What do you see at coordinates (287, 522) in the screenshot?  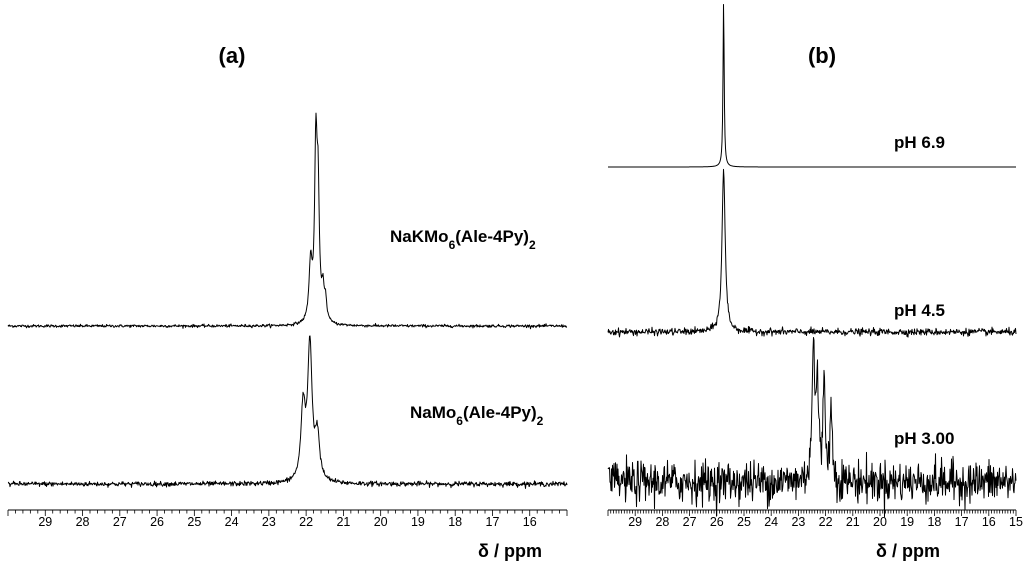 I see `x-tick-labels-a: 29 28 27 26 25 24 23 22 21 20 19 18 17 16` at bounding box center [287, 522].